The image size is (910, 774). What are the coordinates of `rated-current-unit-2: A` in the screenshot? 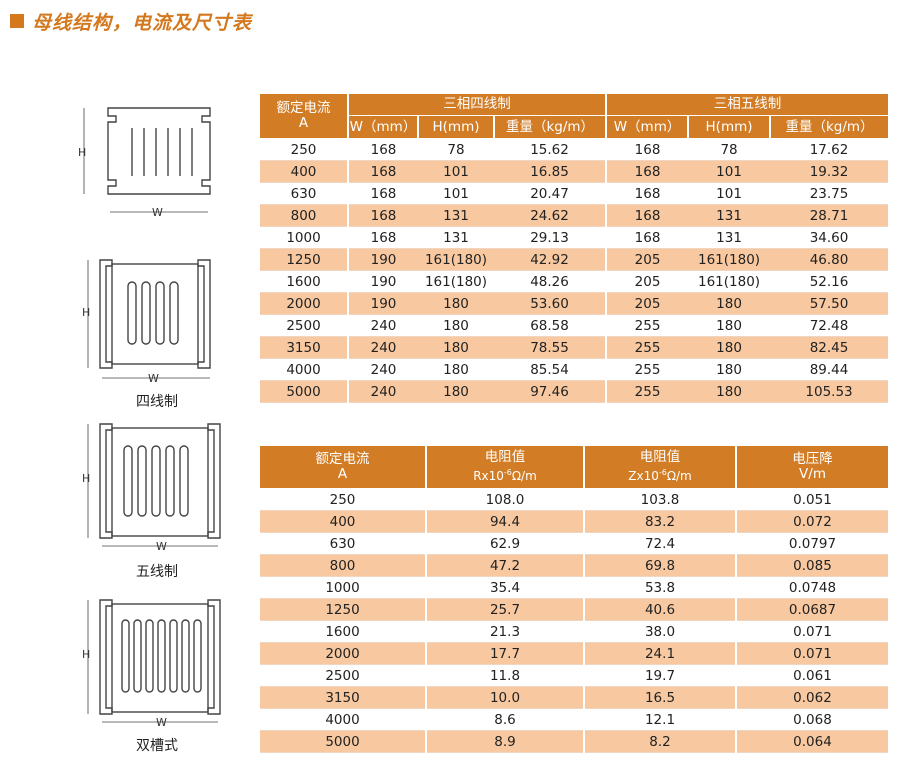 It's located at (342, 474).